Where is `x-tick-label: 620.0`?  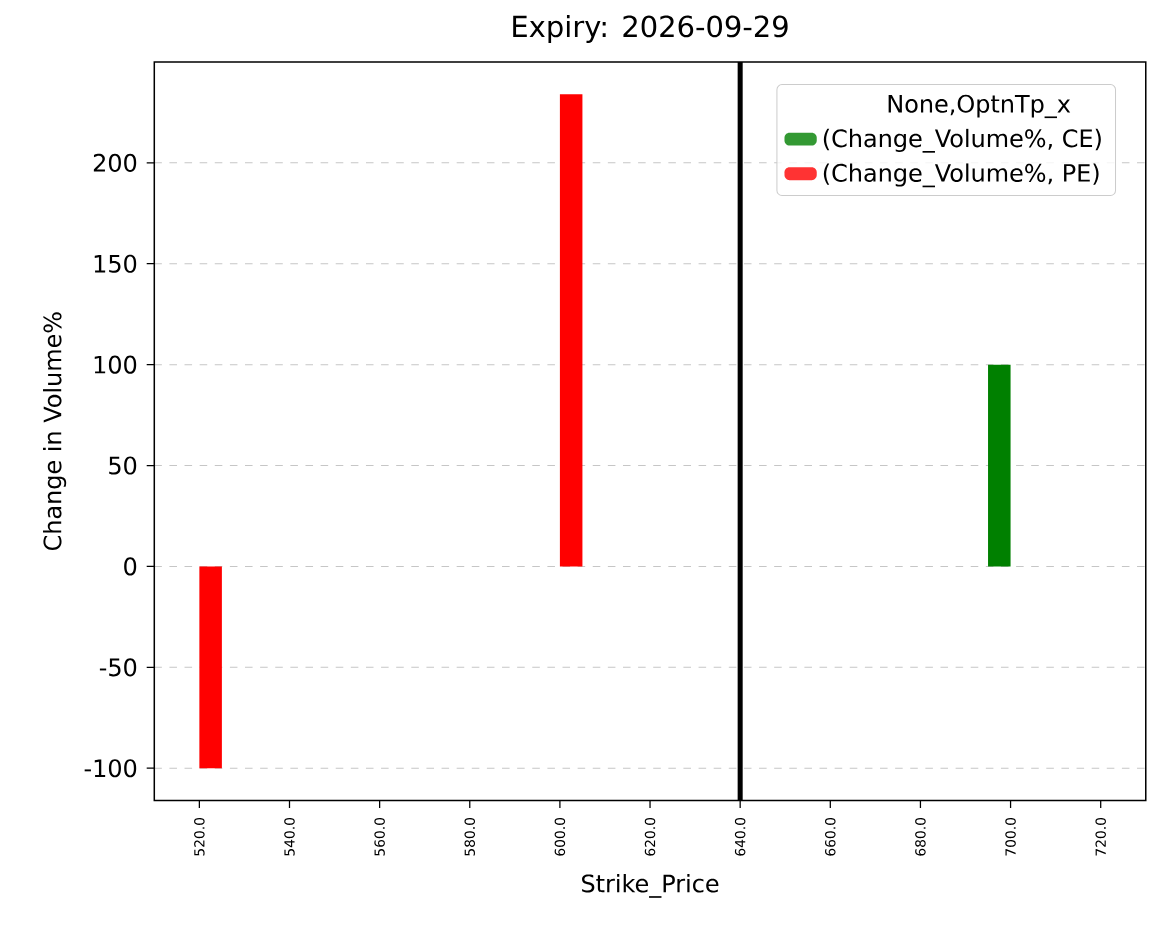 x-tick-label: 620.0 is located at coordinates (650, 836).